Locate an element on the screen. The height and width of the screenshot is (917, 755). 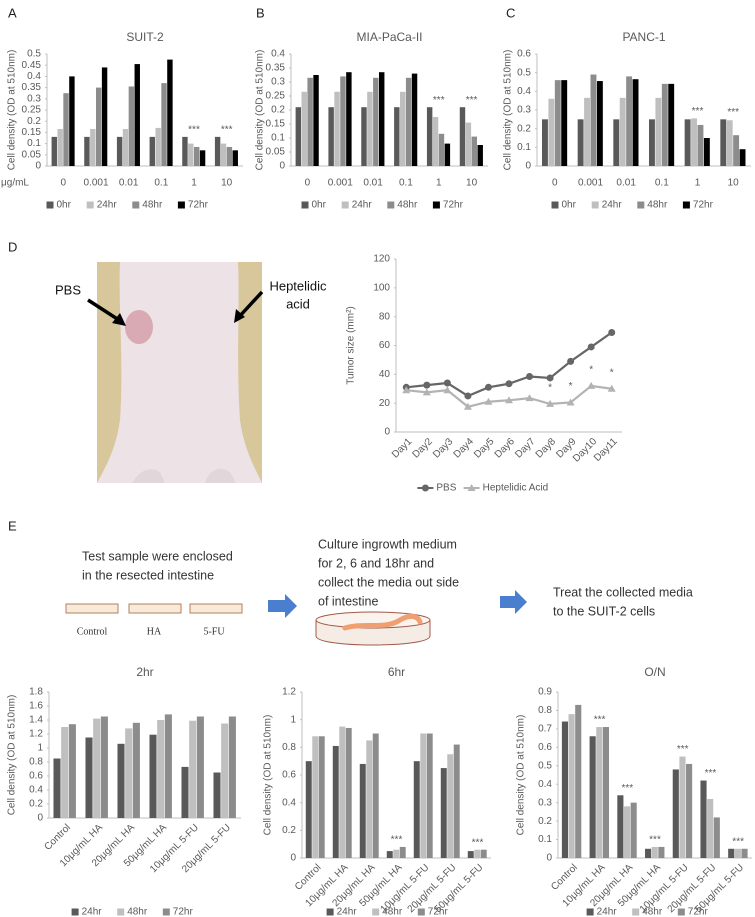
y-tick-label: 0.3 is located at coordinates (34, 98).